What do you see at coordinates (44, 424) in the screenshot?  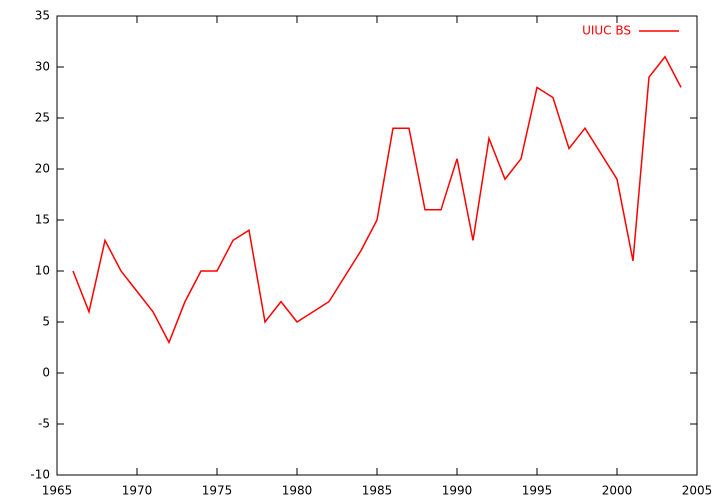 I see `y-tick-label: -5` at bounding box center [44, 424].